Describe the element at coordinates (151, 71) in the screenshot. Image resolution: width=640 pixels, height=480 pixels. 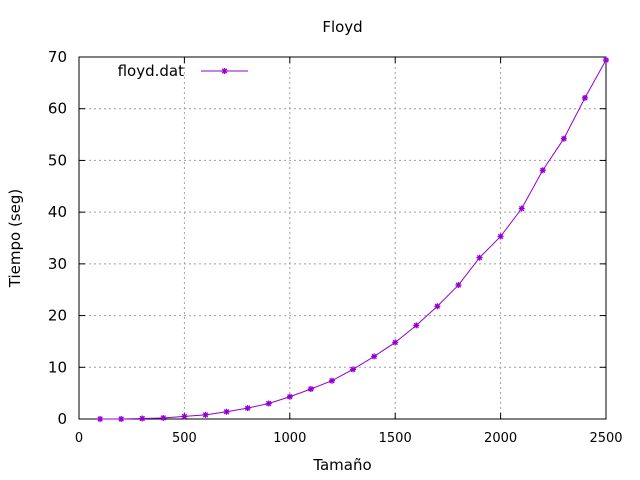
I see `legend-label: floyd.dat` at that location.